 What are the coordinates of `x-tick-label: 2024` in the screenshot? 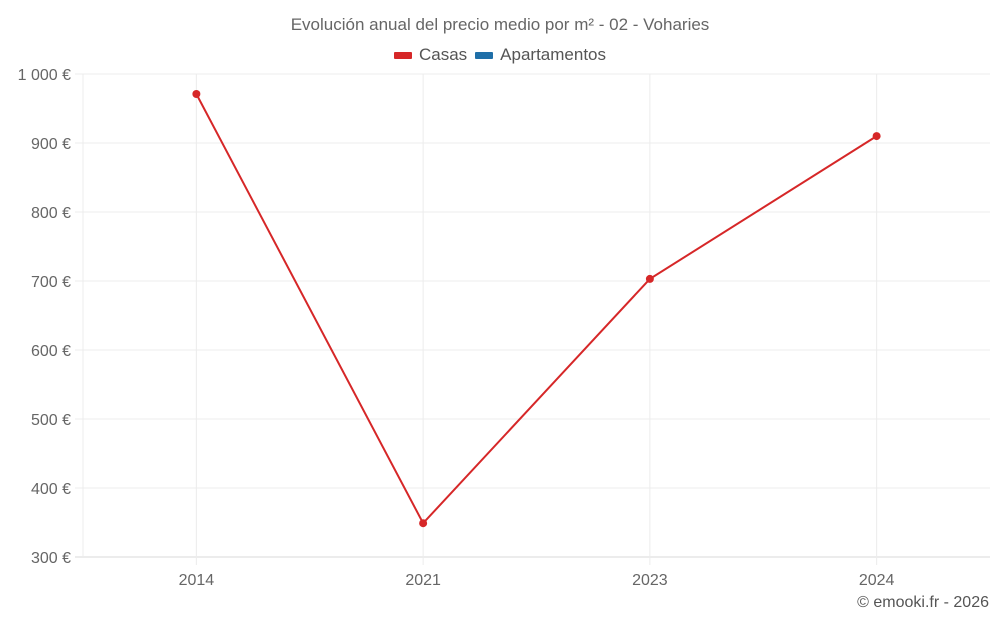 It's located at (877, 580).